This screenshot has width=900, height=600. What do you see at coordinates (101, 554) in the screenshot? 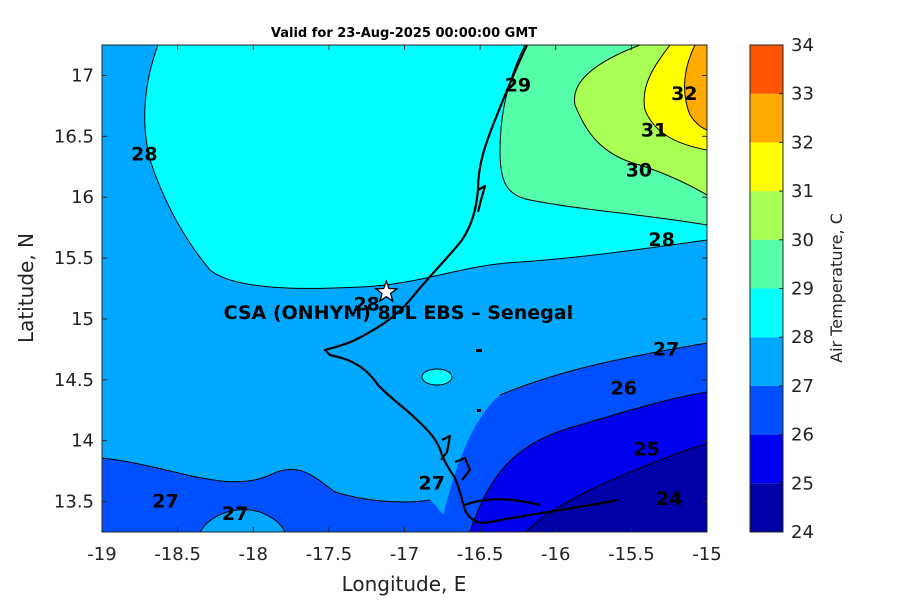
I see `x-tick-label: -19` at bounding box center [101, 554].